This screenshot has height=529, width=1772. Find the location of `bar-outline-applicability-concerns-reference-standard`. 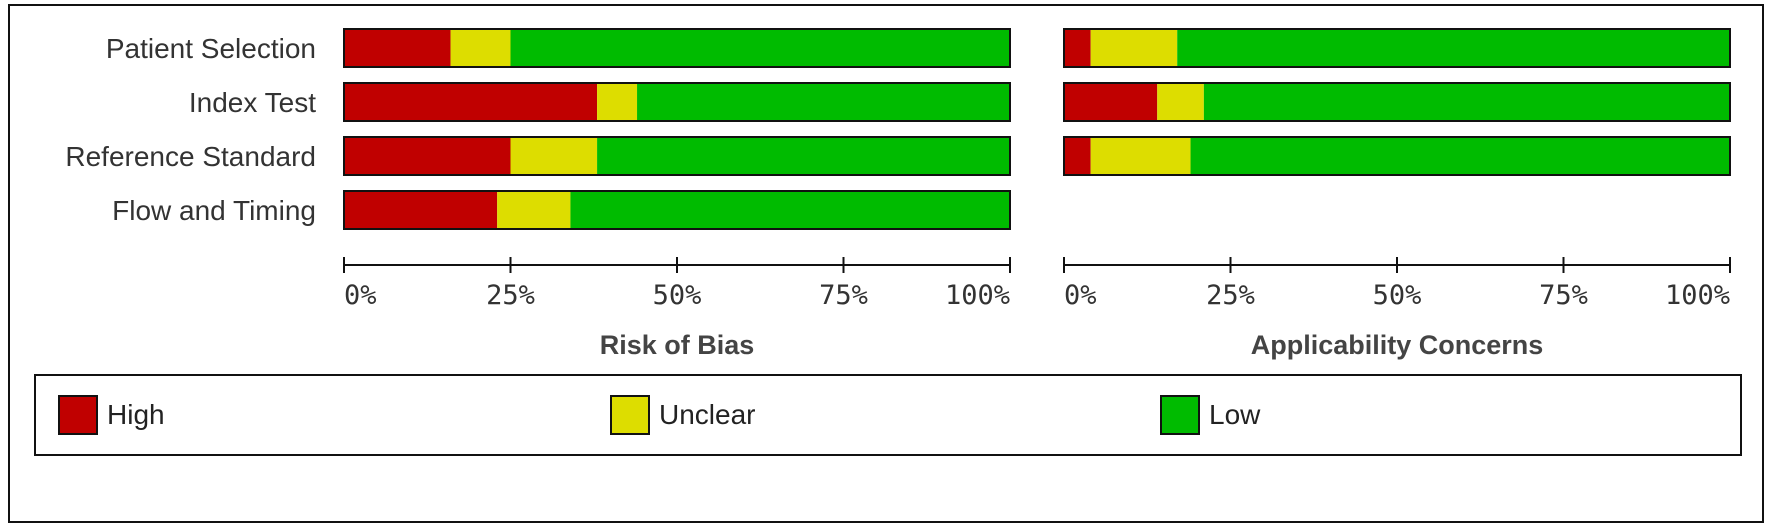

bar-outline-applicability-concerns-reference-standard is located at coordinates (1397, 156).